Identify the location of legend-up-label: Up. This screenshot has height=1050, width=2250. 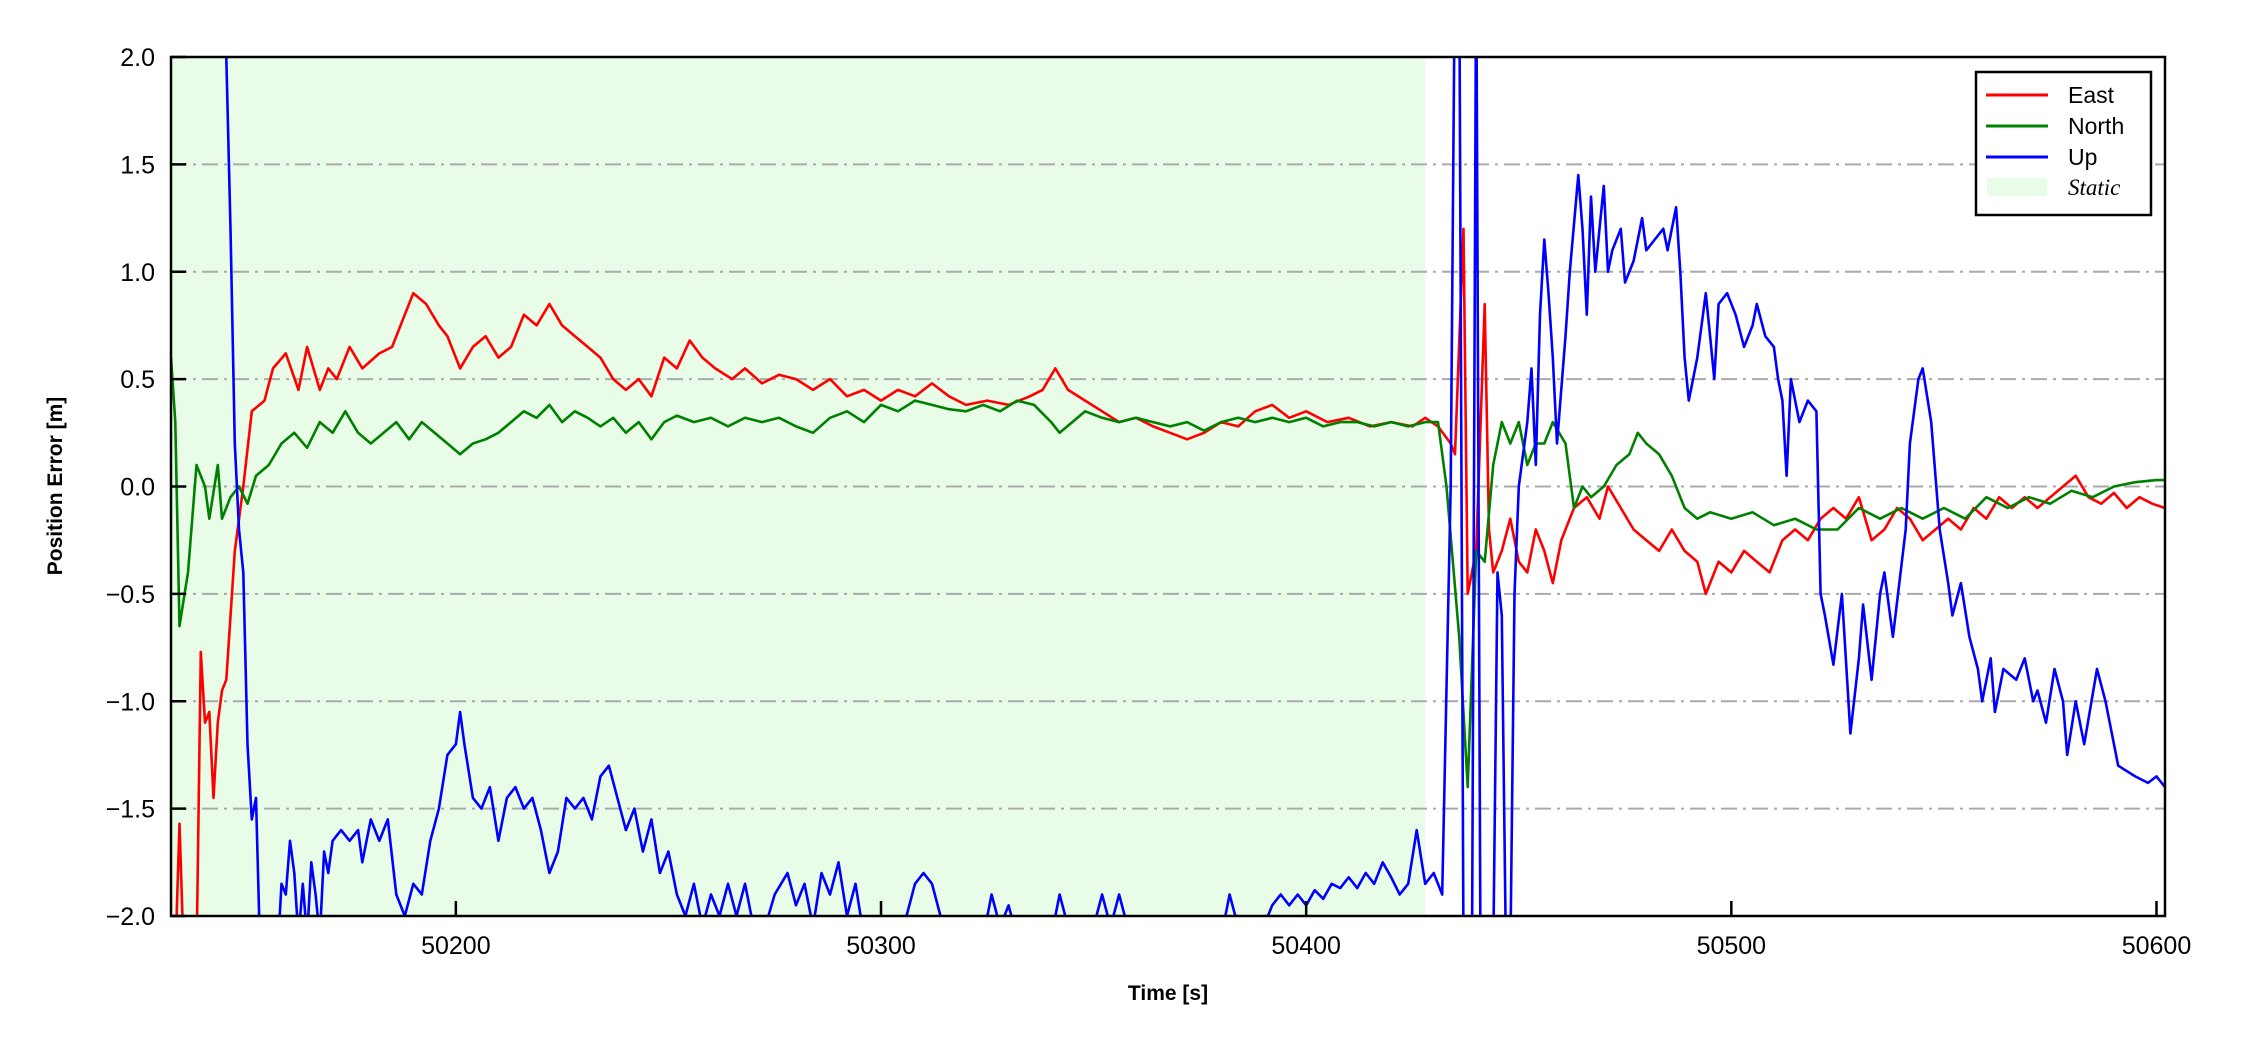
(2082, 157).